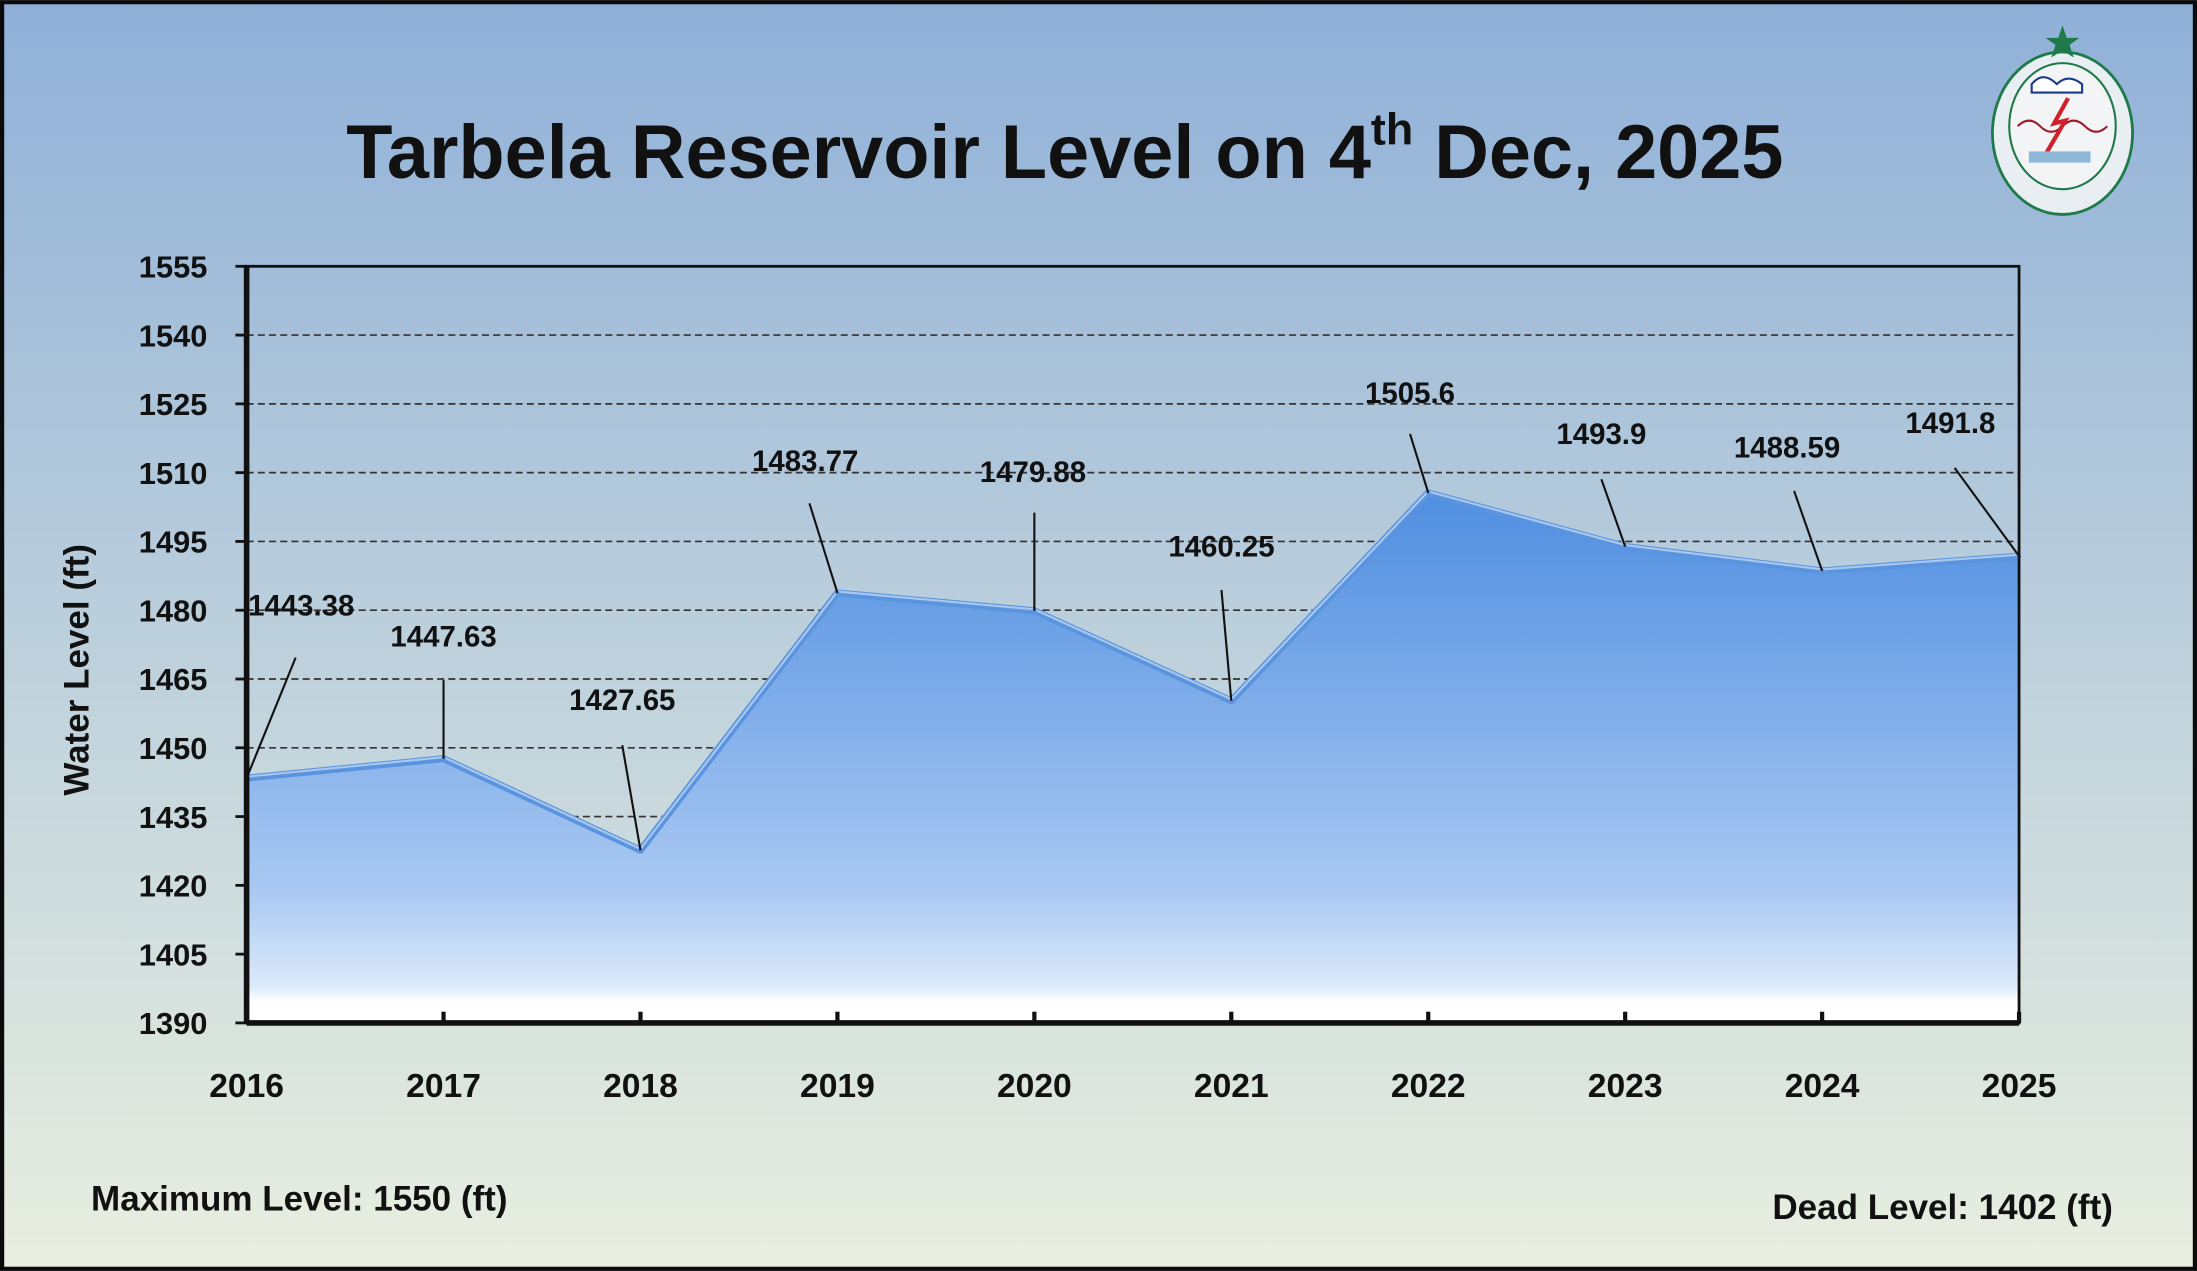 The height and width of the screenshot is (1271, 2197). I want to click on data-label: 1443.38, so click(301, 606).